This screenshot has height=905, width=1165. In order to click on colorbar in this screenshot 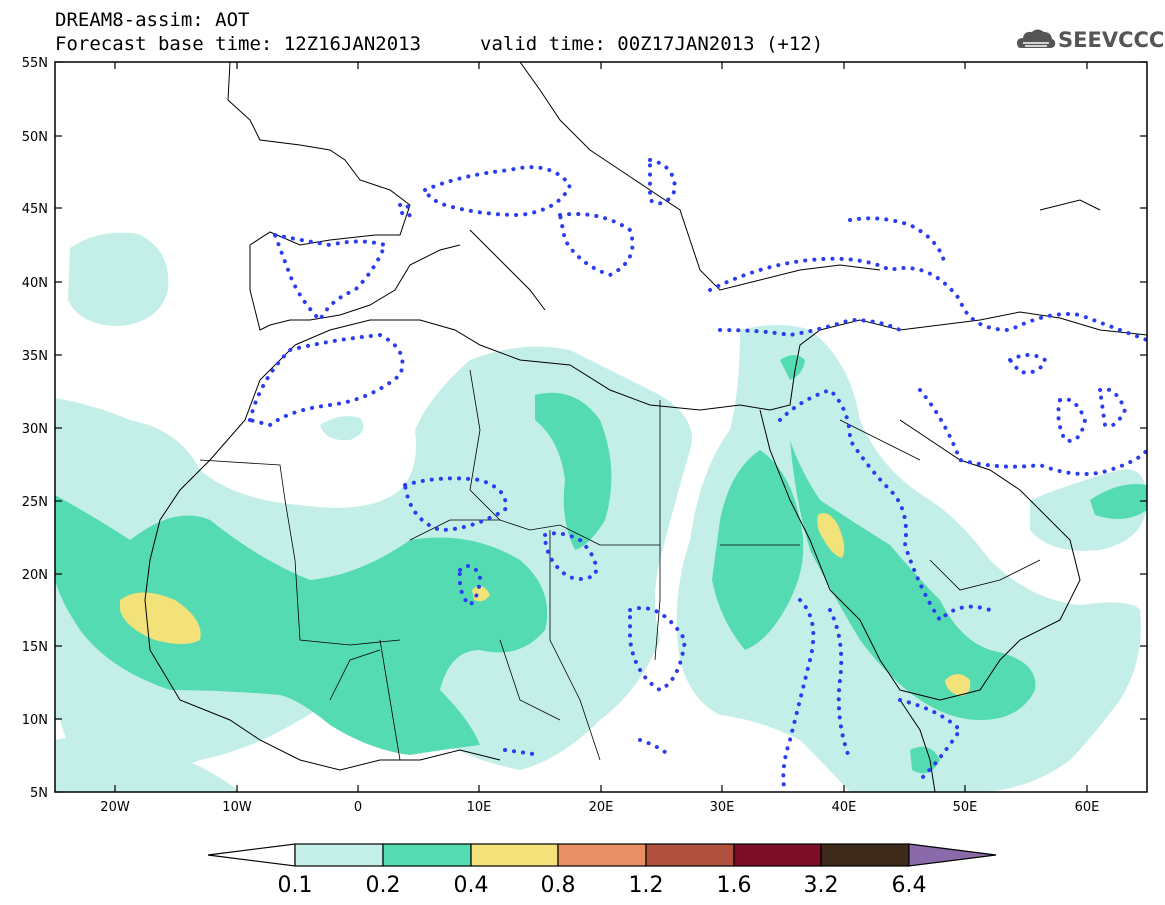, I will do `click(602, 855)`.